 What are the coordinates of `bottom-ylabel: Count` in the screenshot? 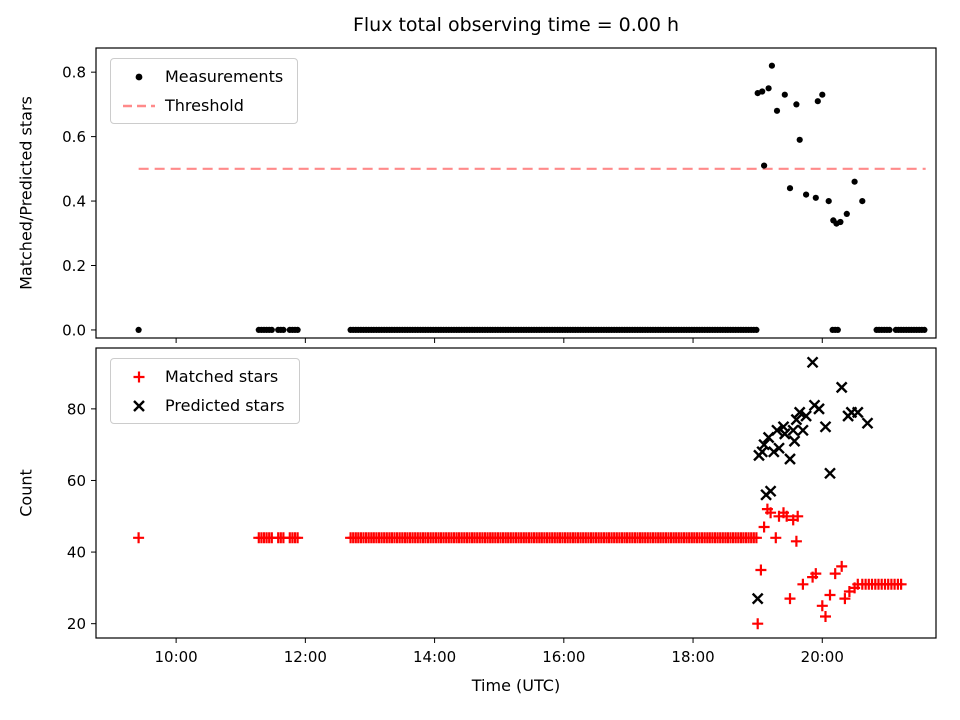 It's located at (26, 493).